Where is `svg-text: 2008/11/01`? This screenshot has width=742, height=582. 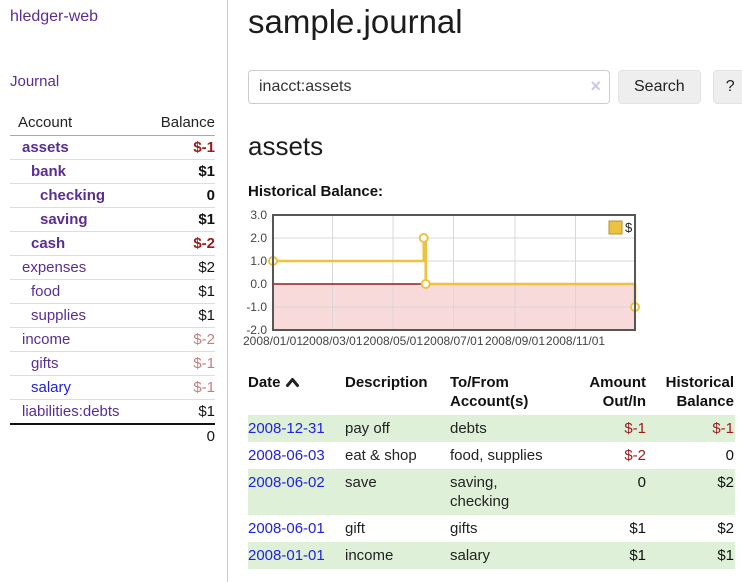
svg-text: 2008/11/01 is located at coordinates (575, 341).